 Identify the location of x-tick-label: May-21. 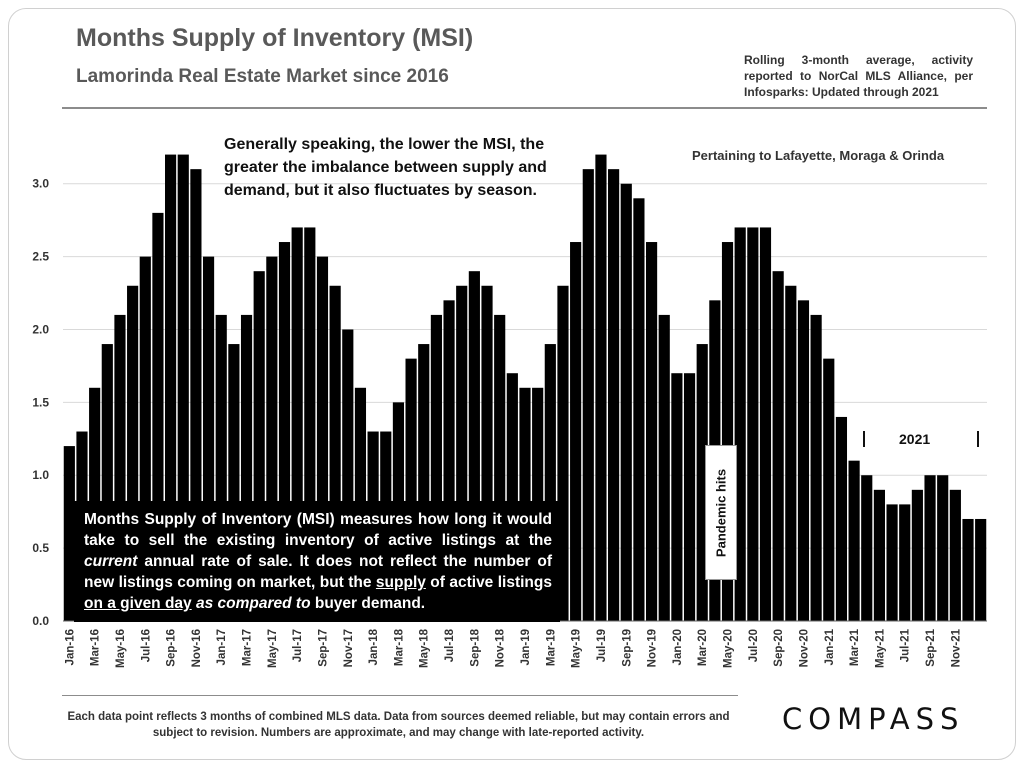
(880, 648).